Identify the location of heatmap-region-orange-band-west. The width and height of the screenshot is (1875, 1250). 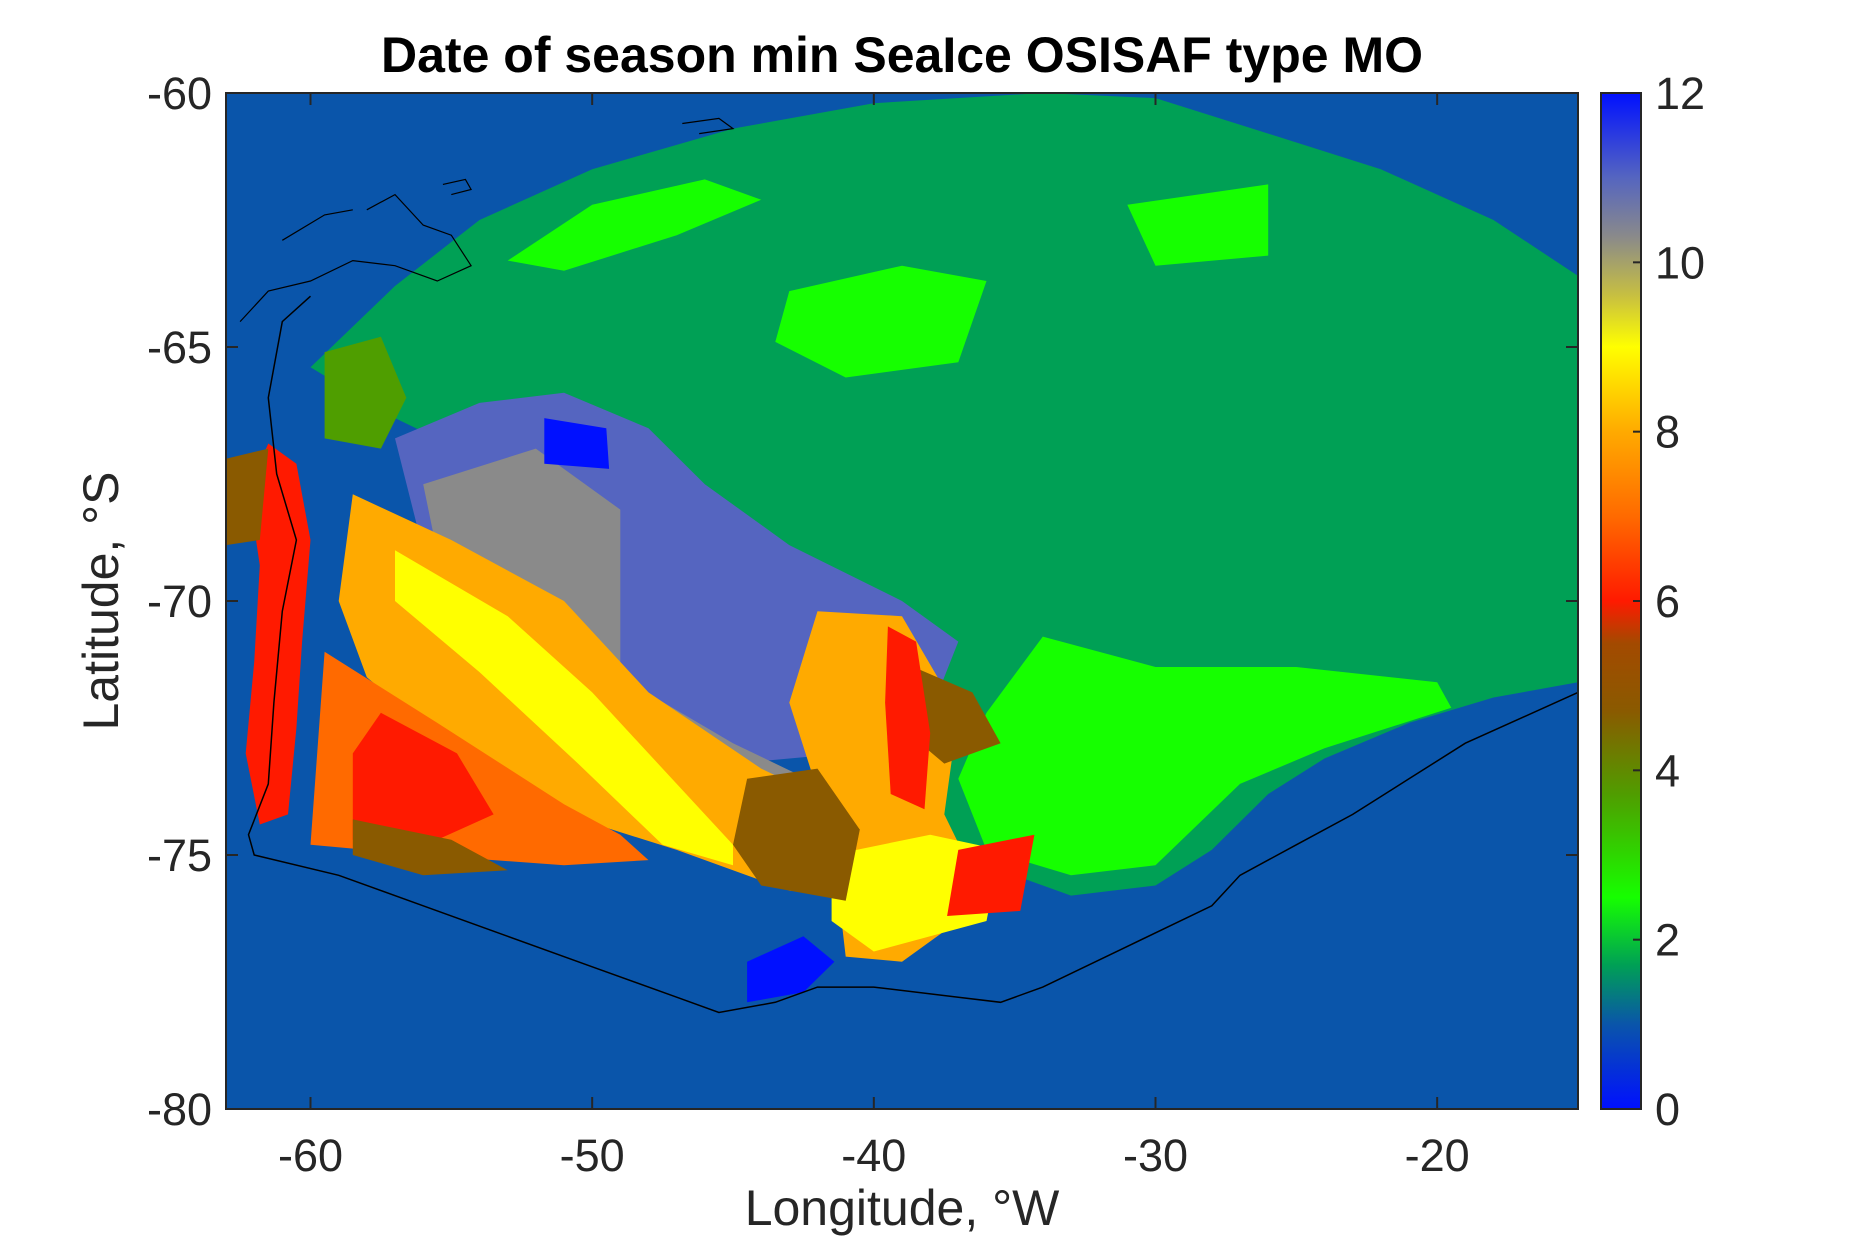
(606, 695).